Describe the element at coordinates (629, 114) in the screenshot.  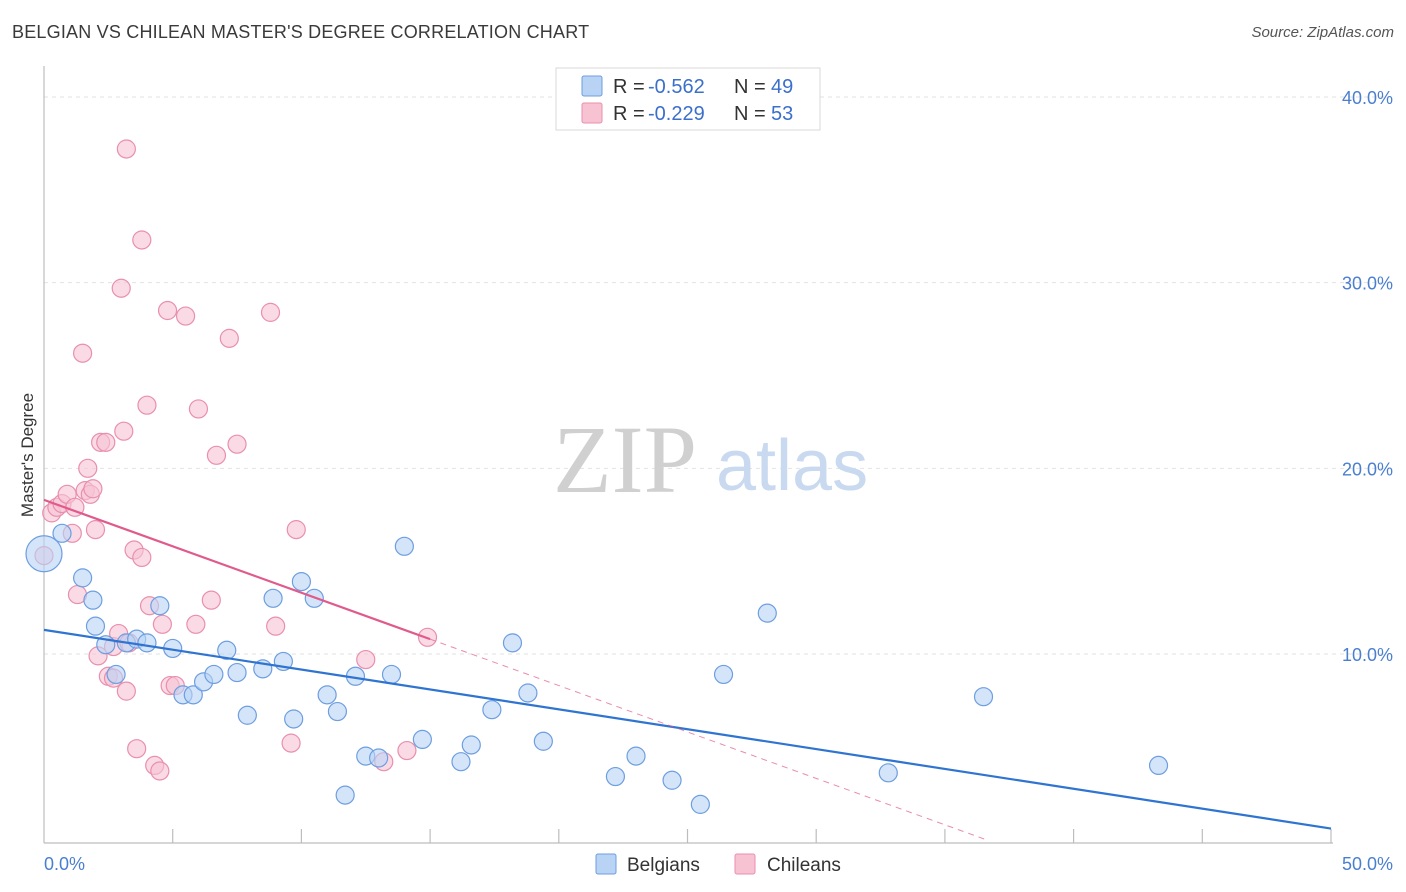
I see `legend-r-label-chileans: R =` at that location.